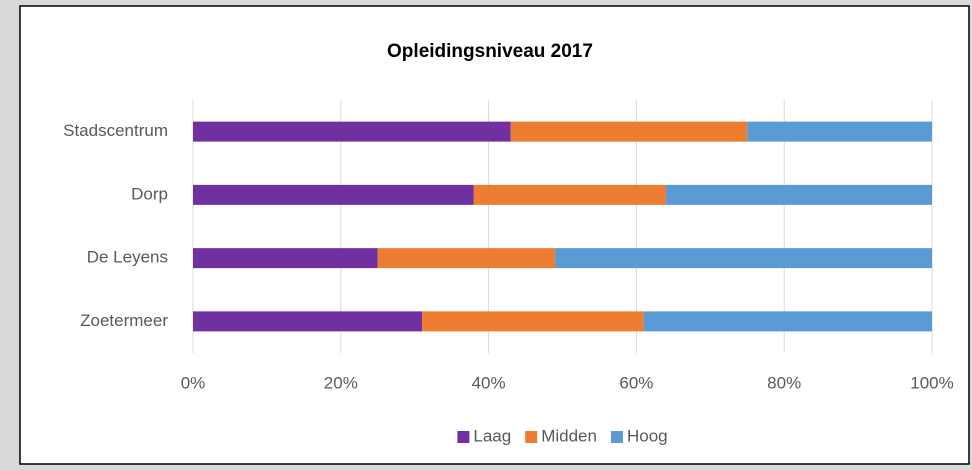 The width and height of the screenshot is (972, 470). What do you see at coordinates (193, 382) in the screenshot?
I see `x-tick-label: 0%` at bounding box center [193, 382].